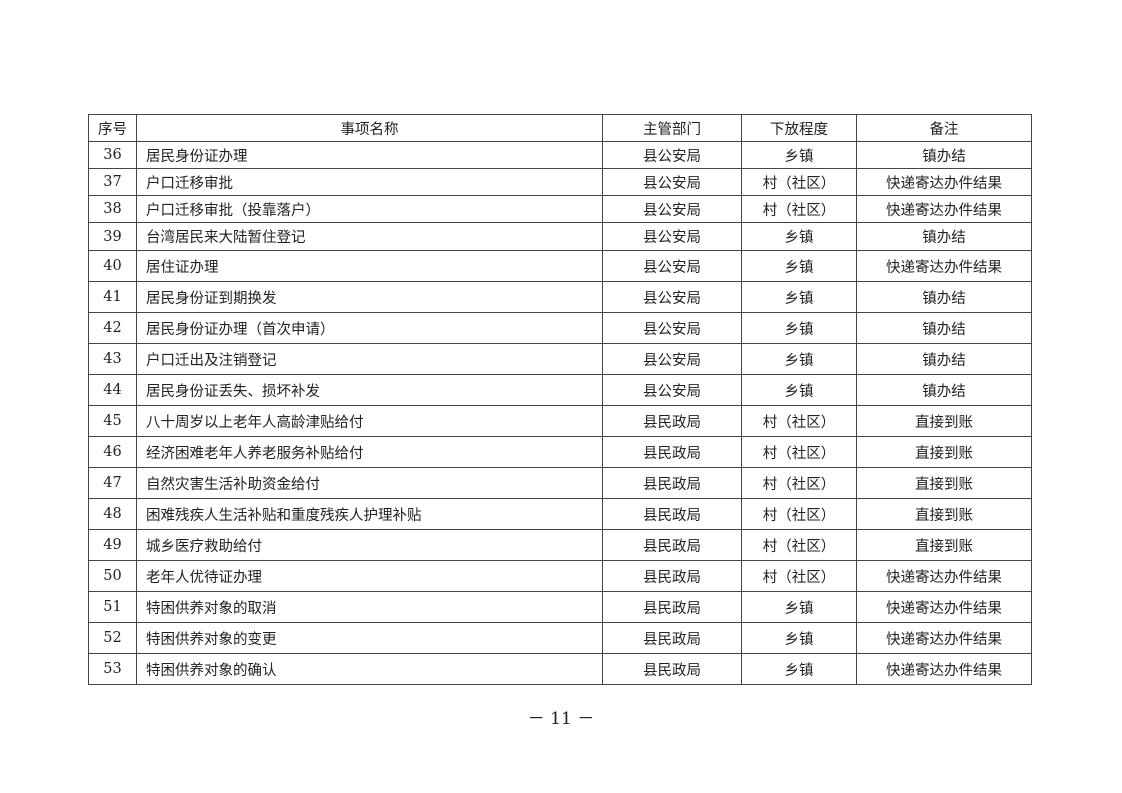 The image size is (1122, 793). What do you see at coordinates (560, 514) in the screenshot?
I see `table-row: 48 困难残疾人生活补贴和重度残疾人护理补贴 县民政局 村（社区） 直接到账` at bounding box center [560, 514].